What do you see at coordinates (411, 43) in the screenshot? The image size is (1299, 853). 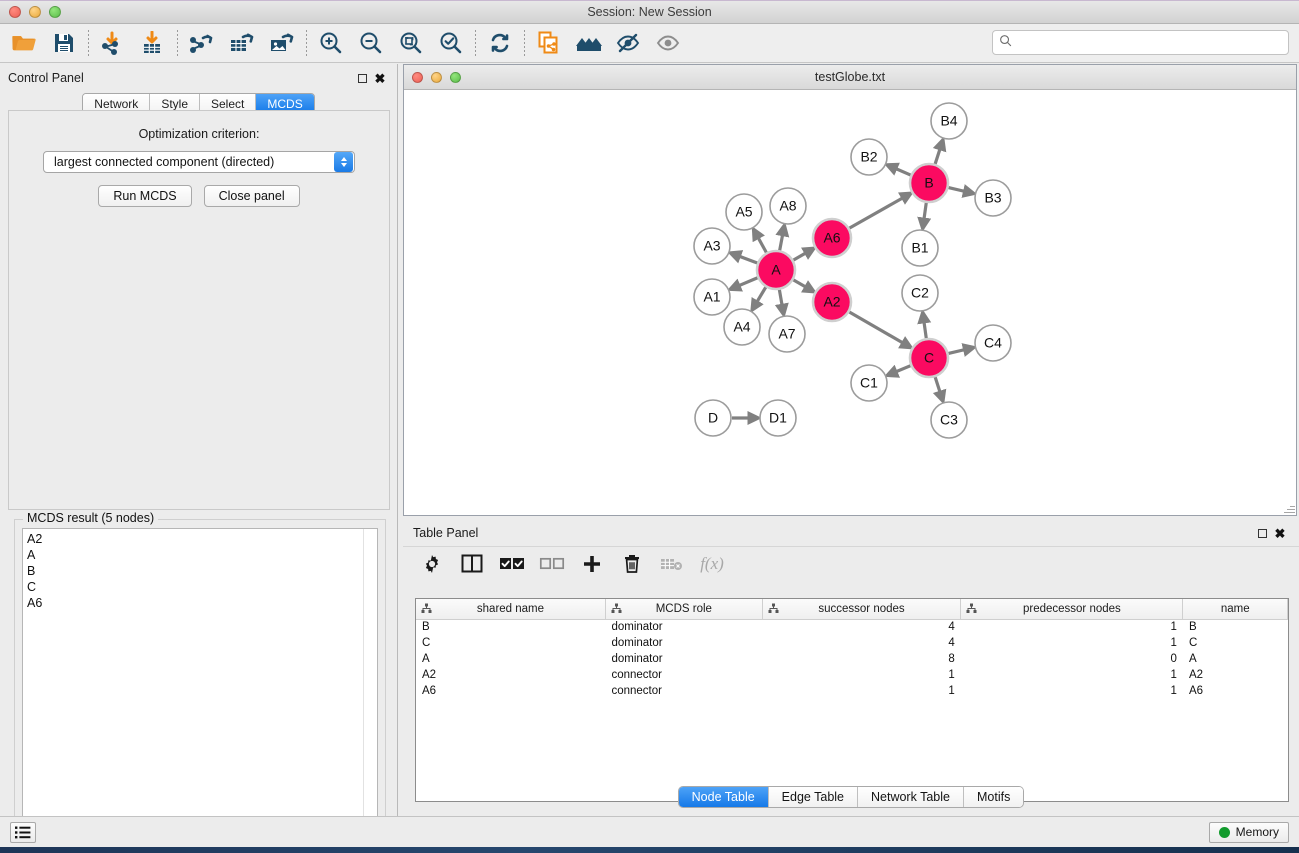 I see `zoom-fit-icon` at bounding box center [411, 43].